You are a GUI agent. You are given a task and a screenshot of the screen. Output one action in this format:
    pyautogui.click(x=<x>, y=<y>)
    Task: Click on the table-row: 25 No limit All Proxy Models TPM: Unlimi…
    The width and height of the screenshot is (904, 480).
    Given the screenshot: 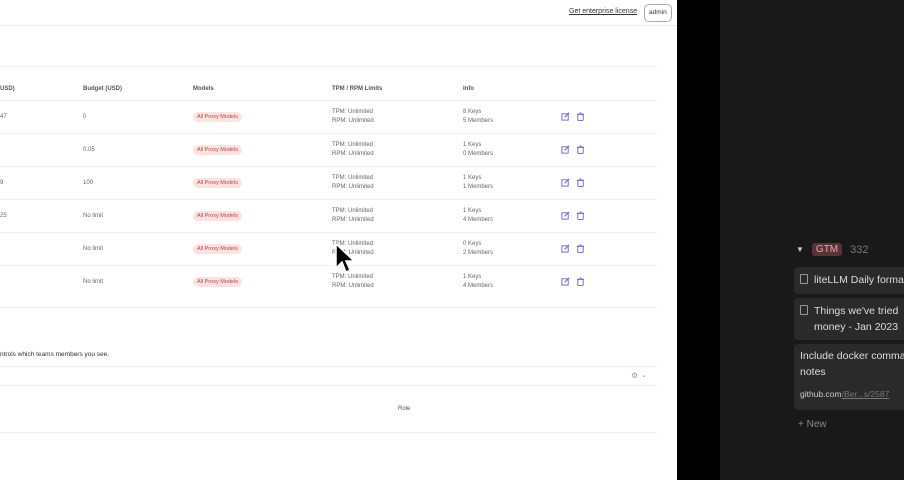 What is the action you would take?
    pyautogui.click(x=328, y=215)
    